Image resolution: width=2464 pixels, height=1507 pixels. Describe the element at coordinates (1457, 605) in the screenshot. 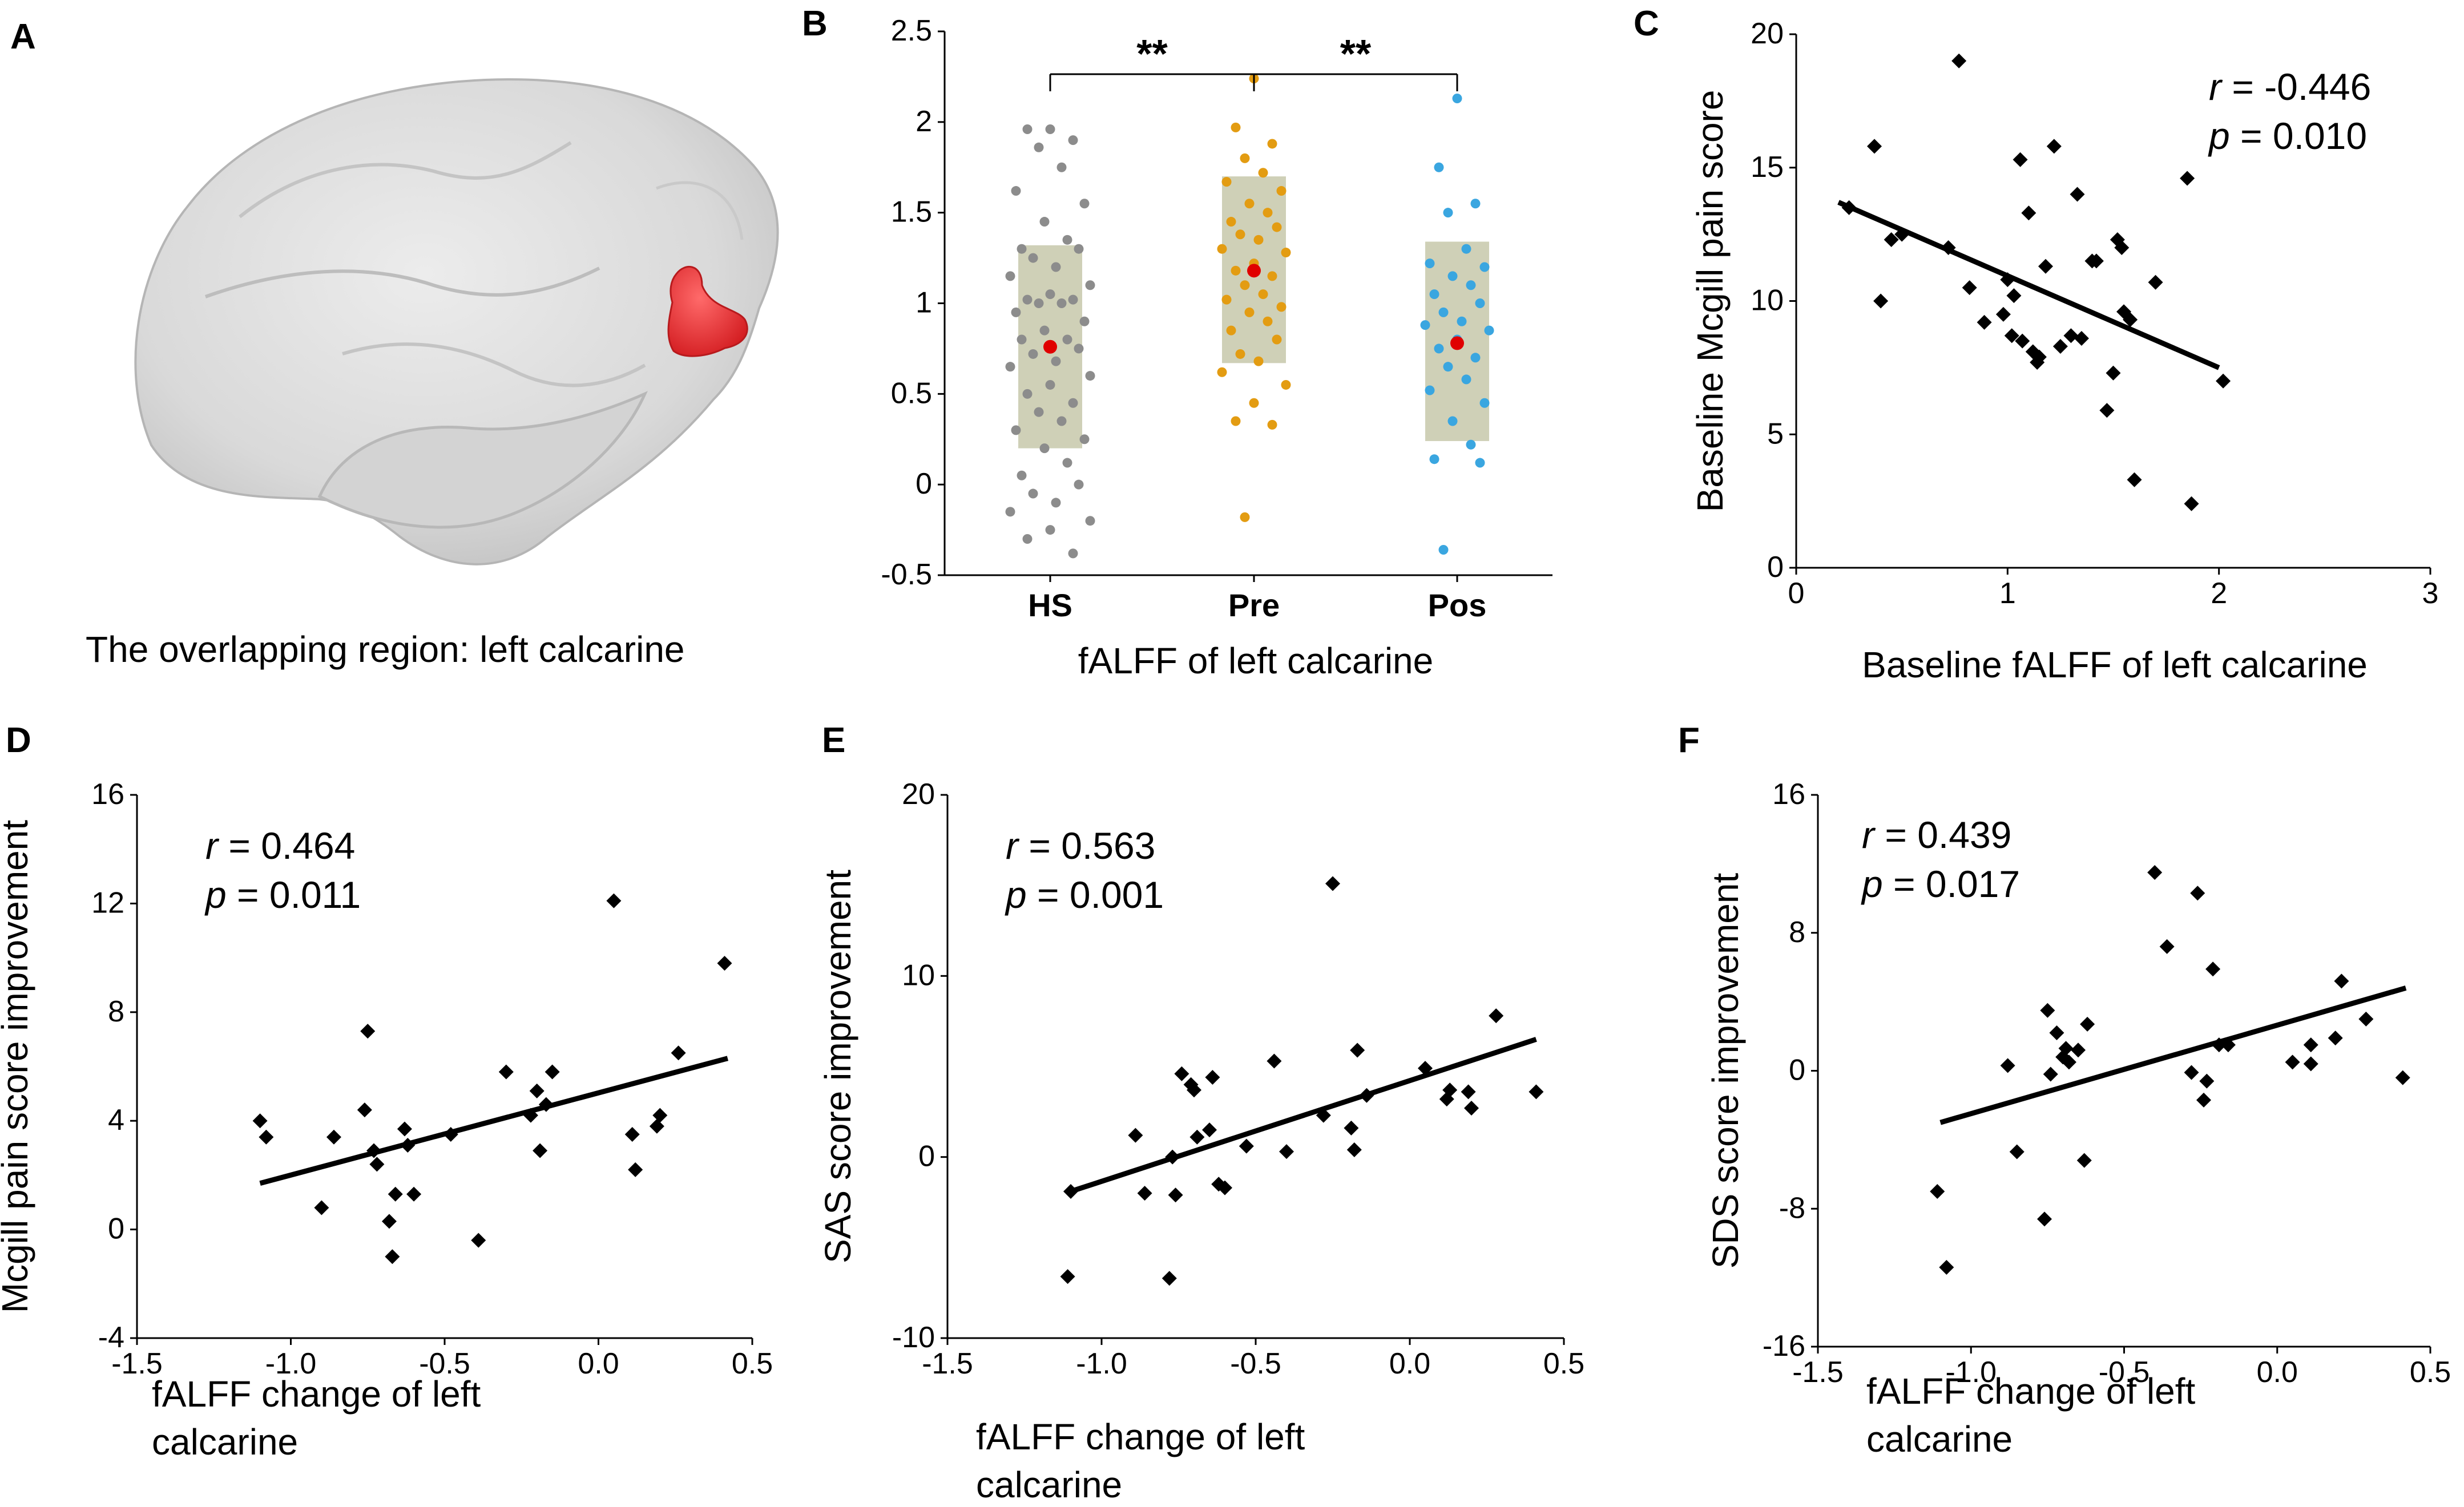

I see `x-category-label: Pos` at that location.